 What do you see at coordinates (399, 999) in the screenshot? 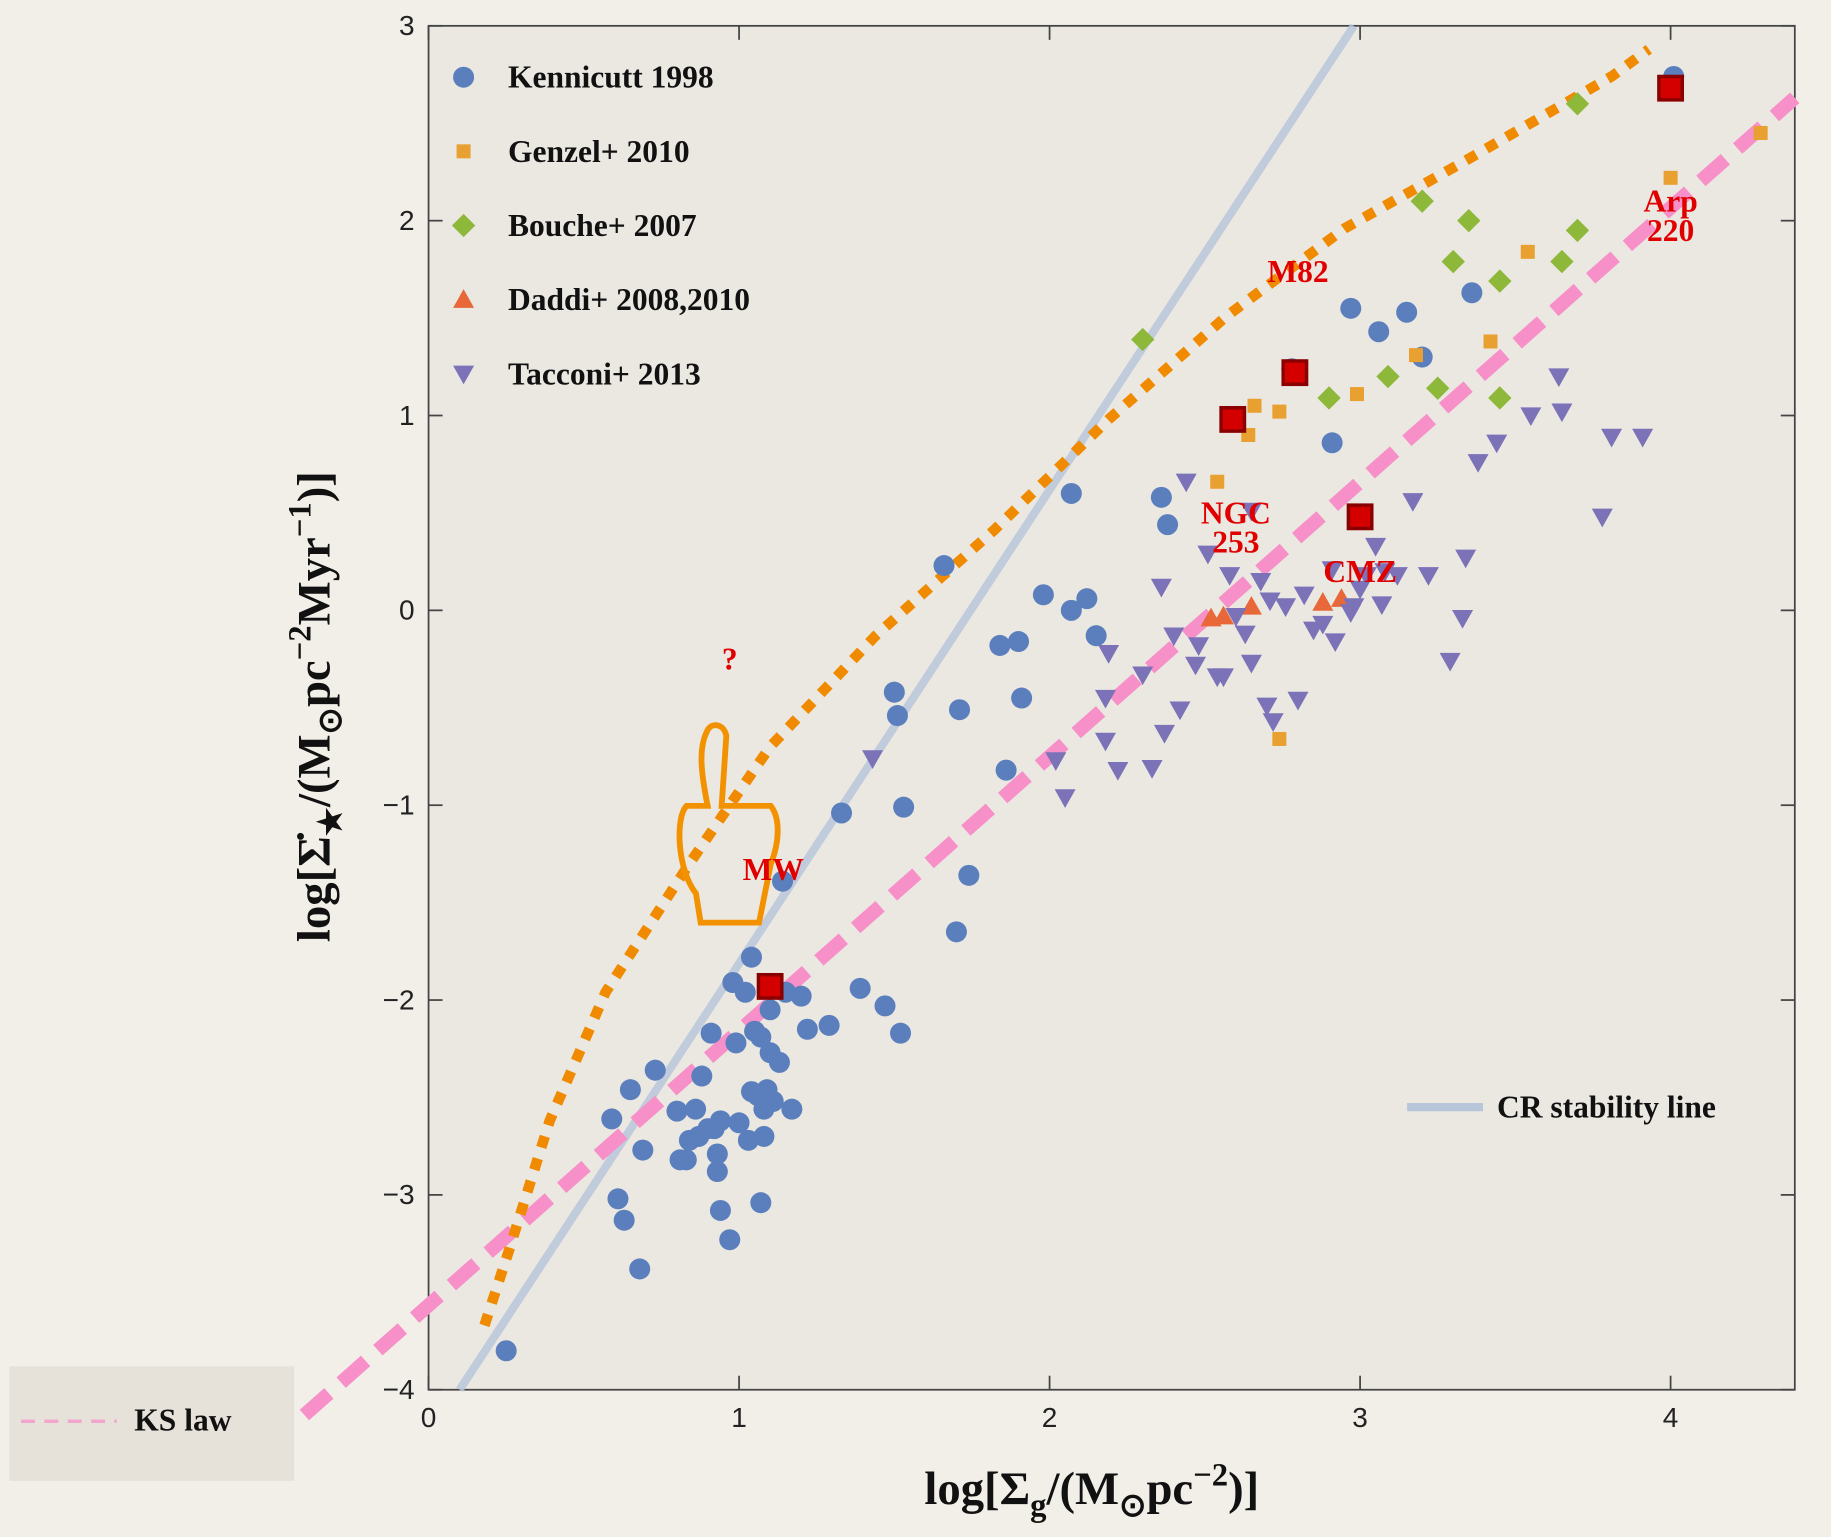
I see `y-tick-label: −2` at bounding box center [399, 999].